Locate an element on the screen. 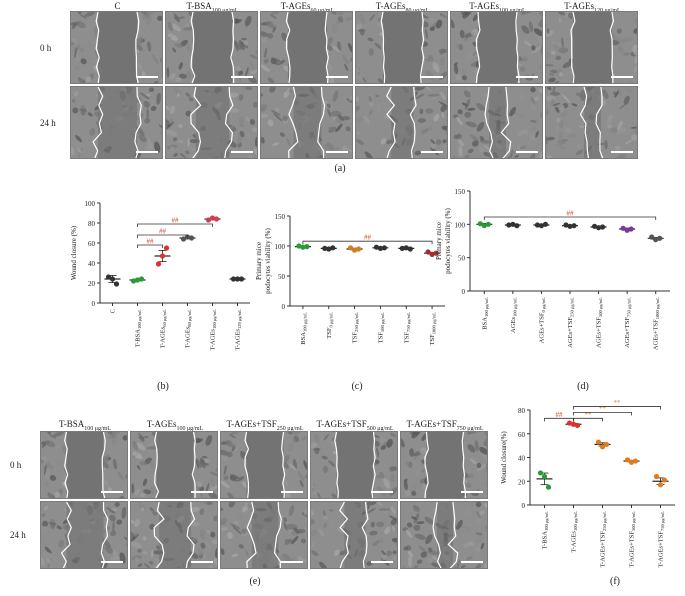  x-tick-label: TSF500 μg/mL is located at coordinates (381, 327).